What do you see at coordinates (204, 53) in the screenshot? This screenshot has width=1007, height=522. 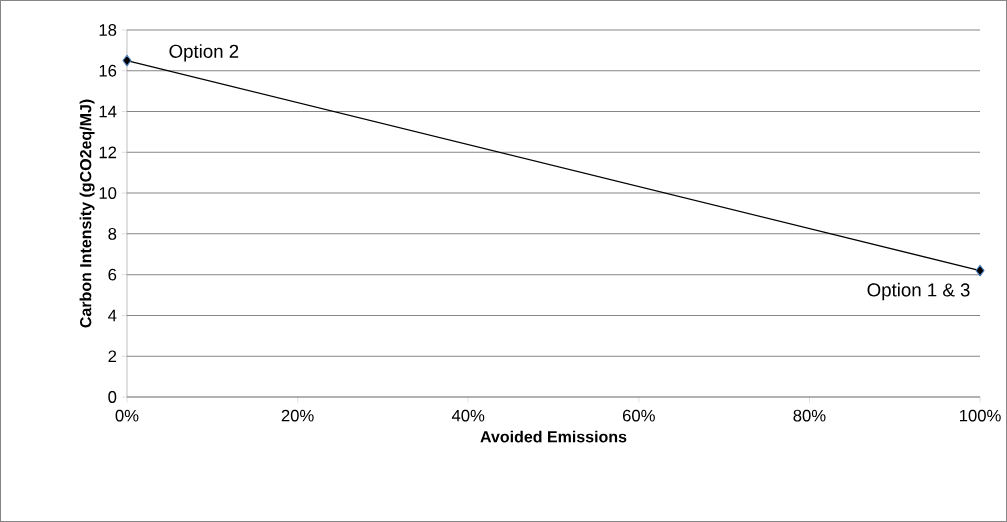 I see `annotation: Option 2` at bounding box center [204, 53].